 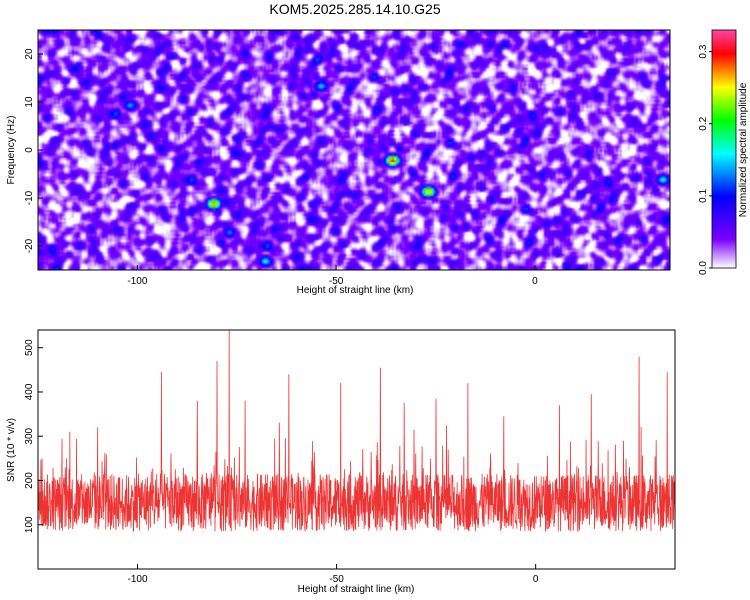 What do you see at coordinates (336, 281) in the screenshot?
I see `spectrogram-x-tick-label: -50` at bounding box center [336, 281].